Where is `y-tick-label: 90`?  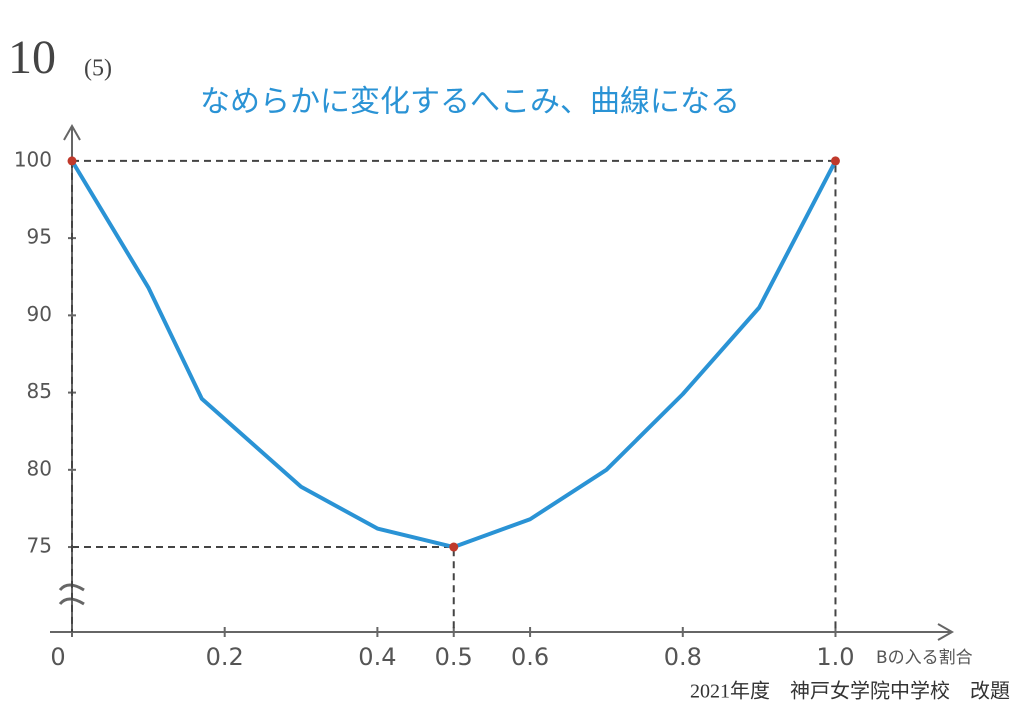 y-tick-label: 90 is located at coordinates (39, 314).